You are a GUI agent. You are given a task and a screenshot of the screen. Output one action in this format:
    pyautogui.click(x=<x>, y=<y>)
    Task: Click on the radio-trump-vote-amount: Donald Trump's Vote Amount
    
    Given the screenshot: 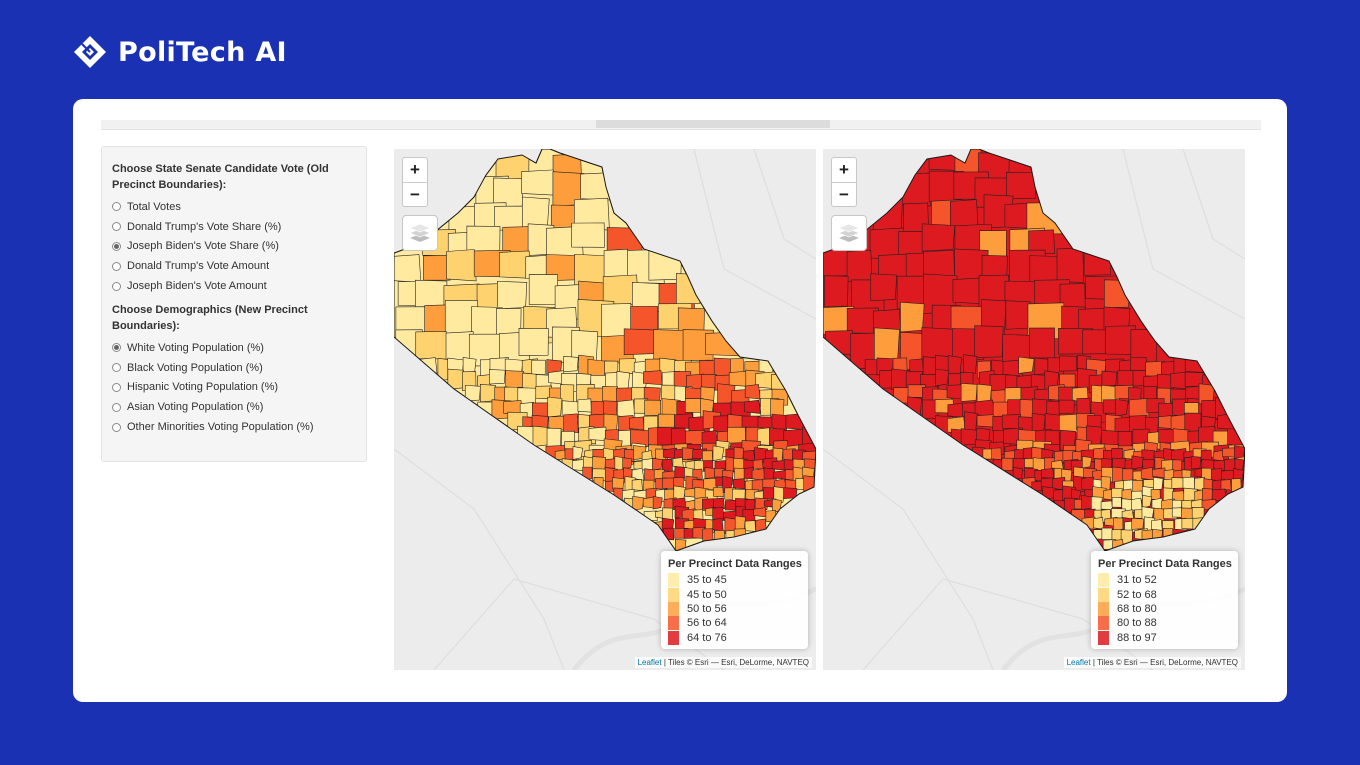 What is the action you would take?
    pyautogui.click(x=234, y=266)
    